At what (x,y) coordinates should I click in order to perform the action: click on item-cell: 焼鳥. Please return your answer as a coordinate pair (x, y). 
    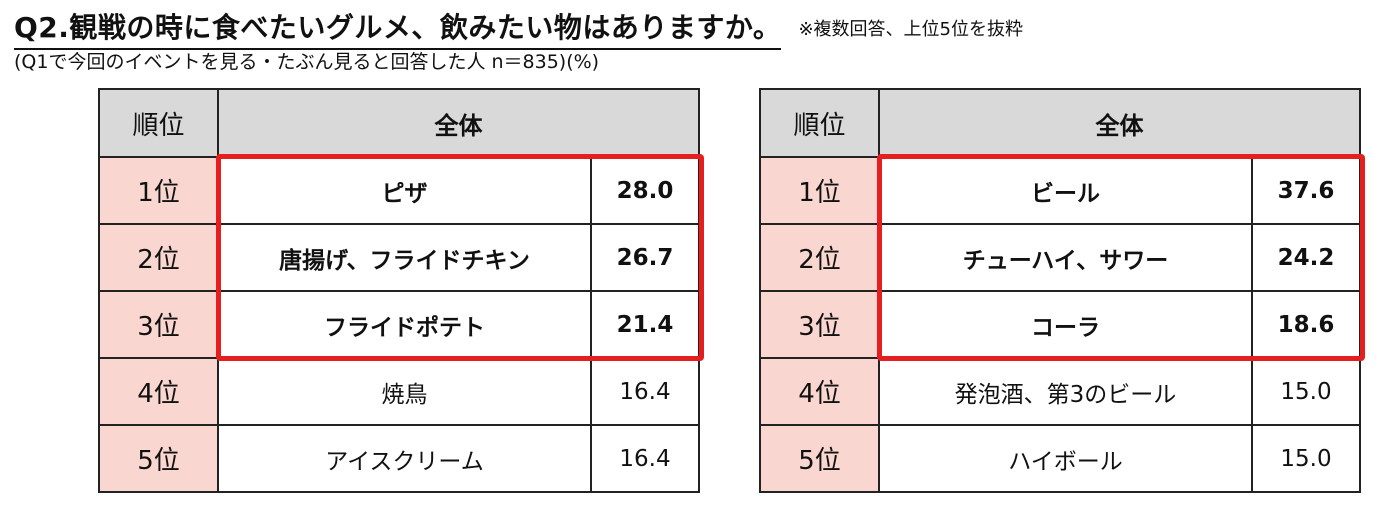
    Looking at the image, I should click on (404, 391).